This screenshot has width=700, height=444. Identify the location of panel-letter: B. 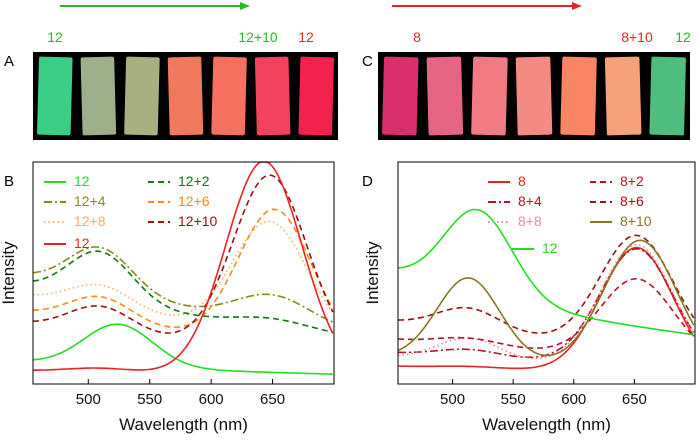
(9, 181).